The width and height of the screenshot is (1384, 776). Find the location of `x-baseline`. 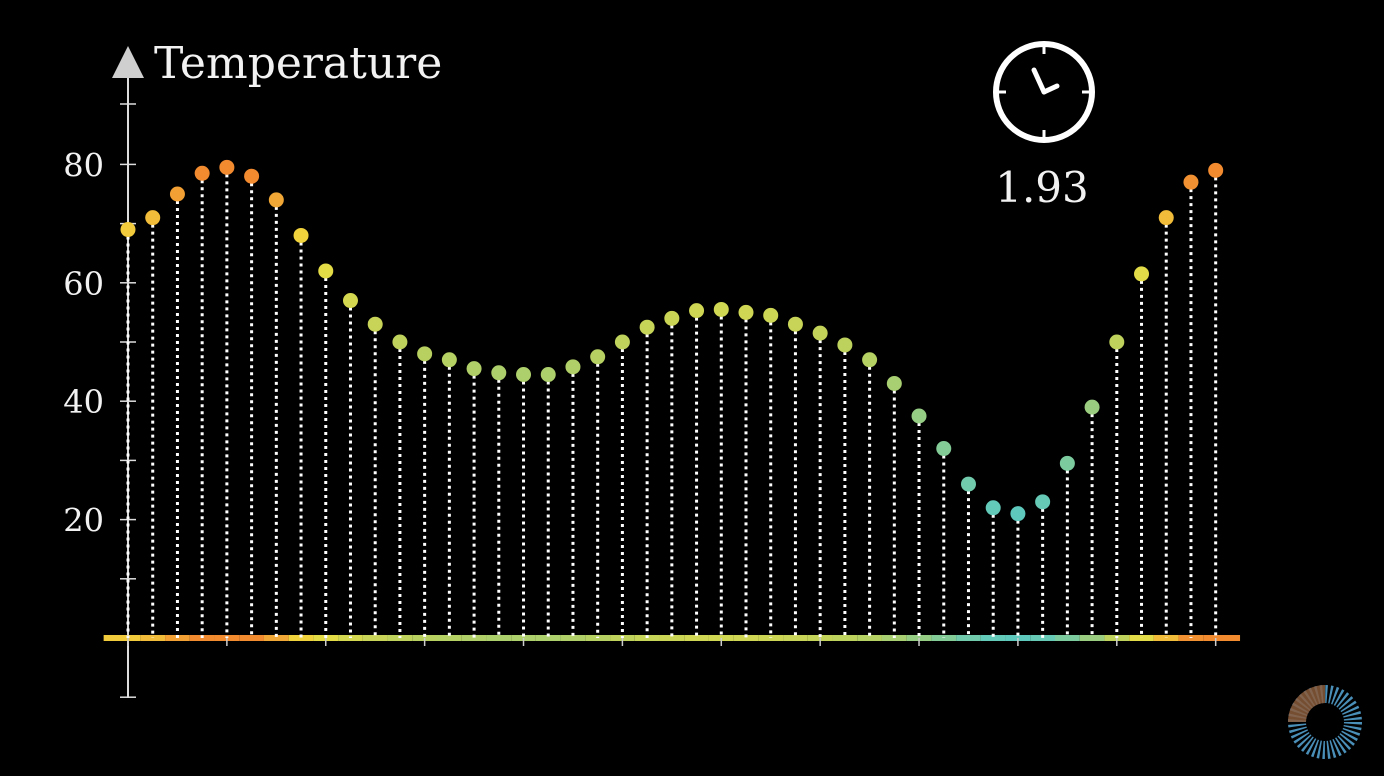

x-baseline is located at coordinates (672, 640).